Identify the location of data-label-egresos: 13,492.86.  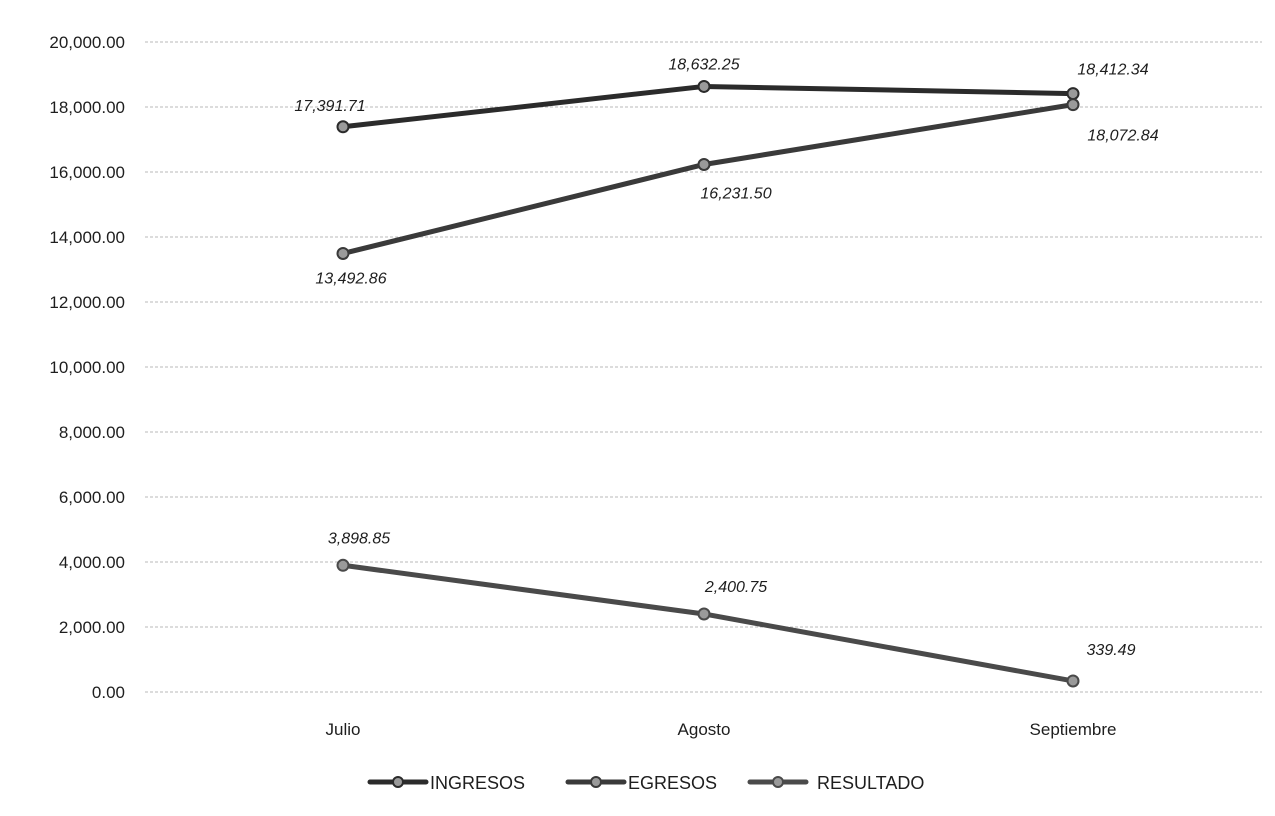
(350, 278).